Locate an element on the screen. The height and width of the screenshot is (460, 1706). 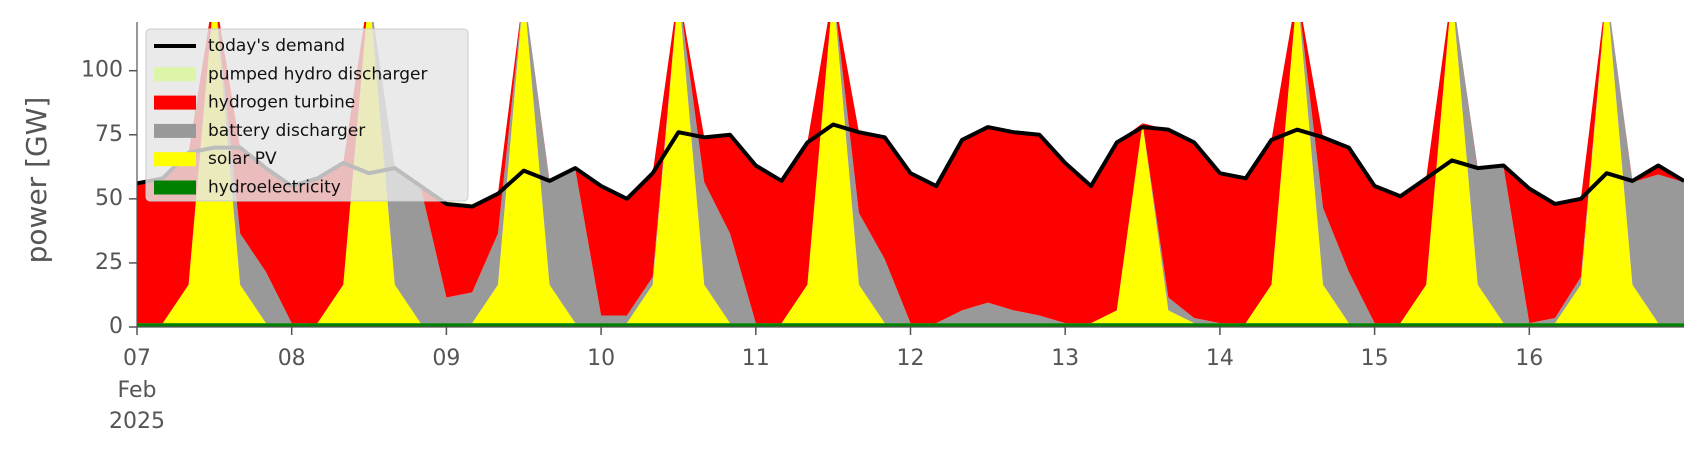
y-axis-label: power [GW] is located at coordinates (36, 180).